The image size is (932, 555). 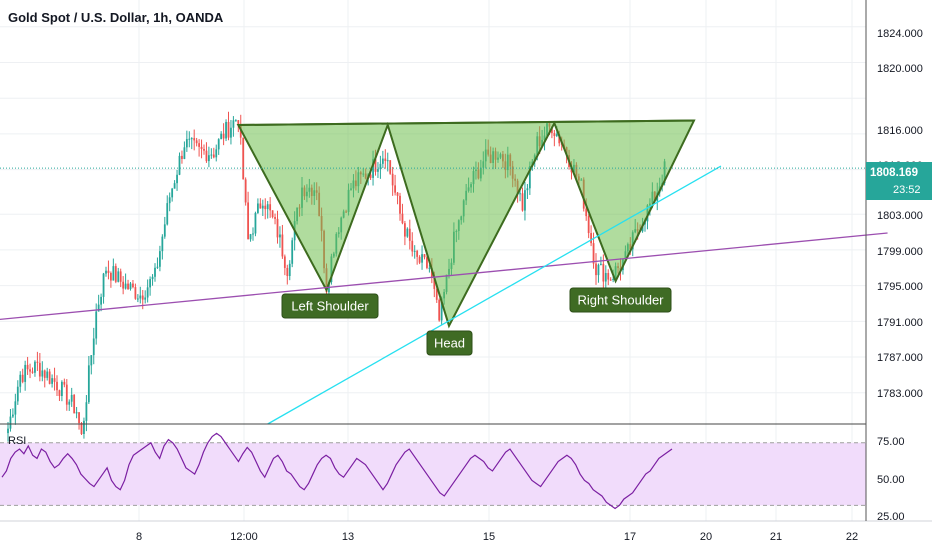 What do you see at coordinates (433, 474) in the screenshot?
I see `rsi-band-fill` at bounding box center [433, 474].